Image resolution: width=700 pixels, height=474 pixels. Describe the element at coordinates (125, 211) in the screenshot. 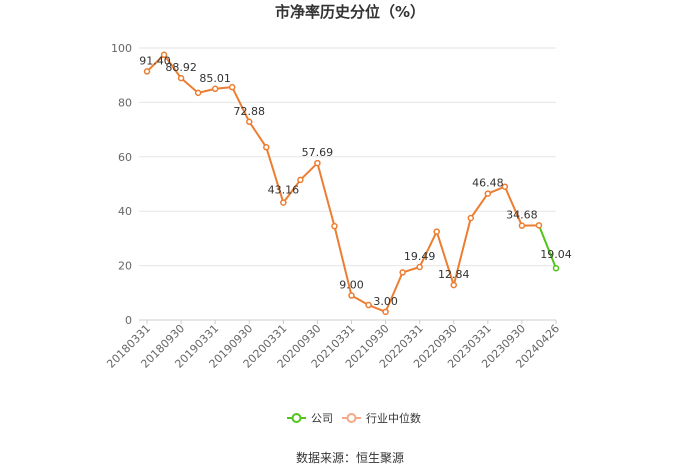

I see `y-tick-label: 40` at that location.